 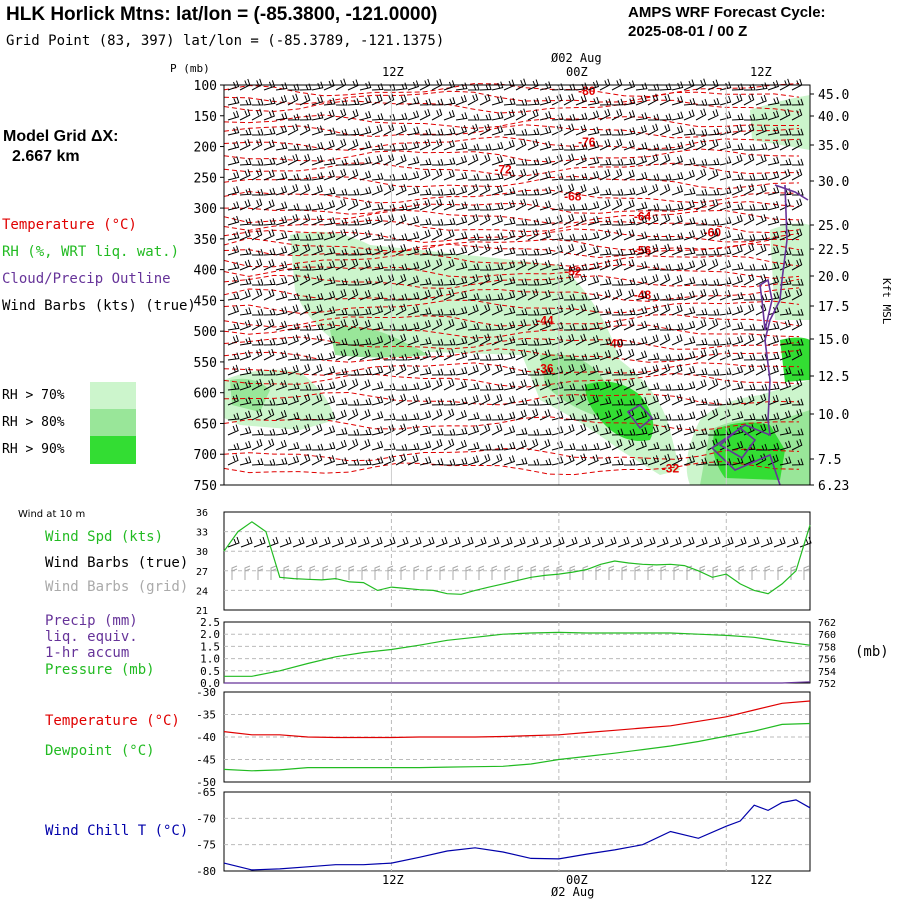 I want to click on temp-tick-label: -30, so click(x=206, y=692).